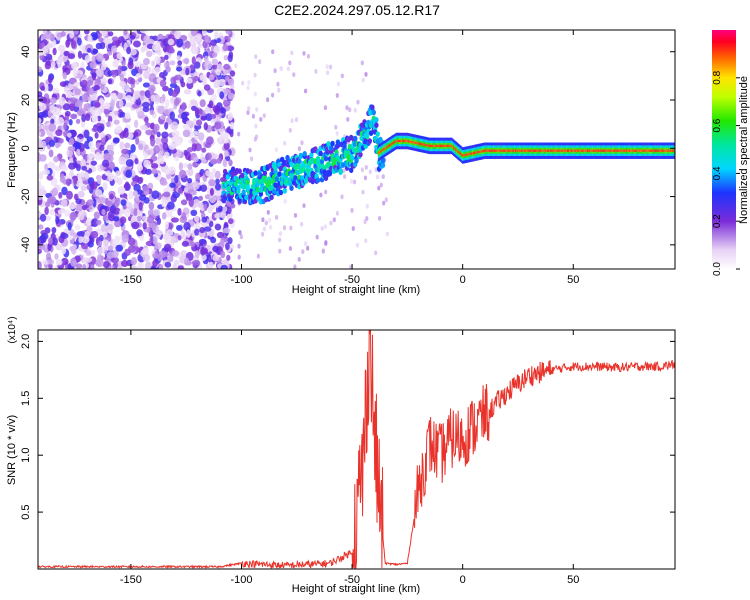 Image resolution: width=750 pixels, height=600 pixels. I want to click on heatmap-y-tick-label: 0, so click(26, 148).